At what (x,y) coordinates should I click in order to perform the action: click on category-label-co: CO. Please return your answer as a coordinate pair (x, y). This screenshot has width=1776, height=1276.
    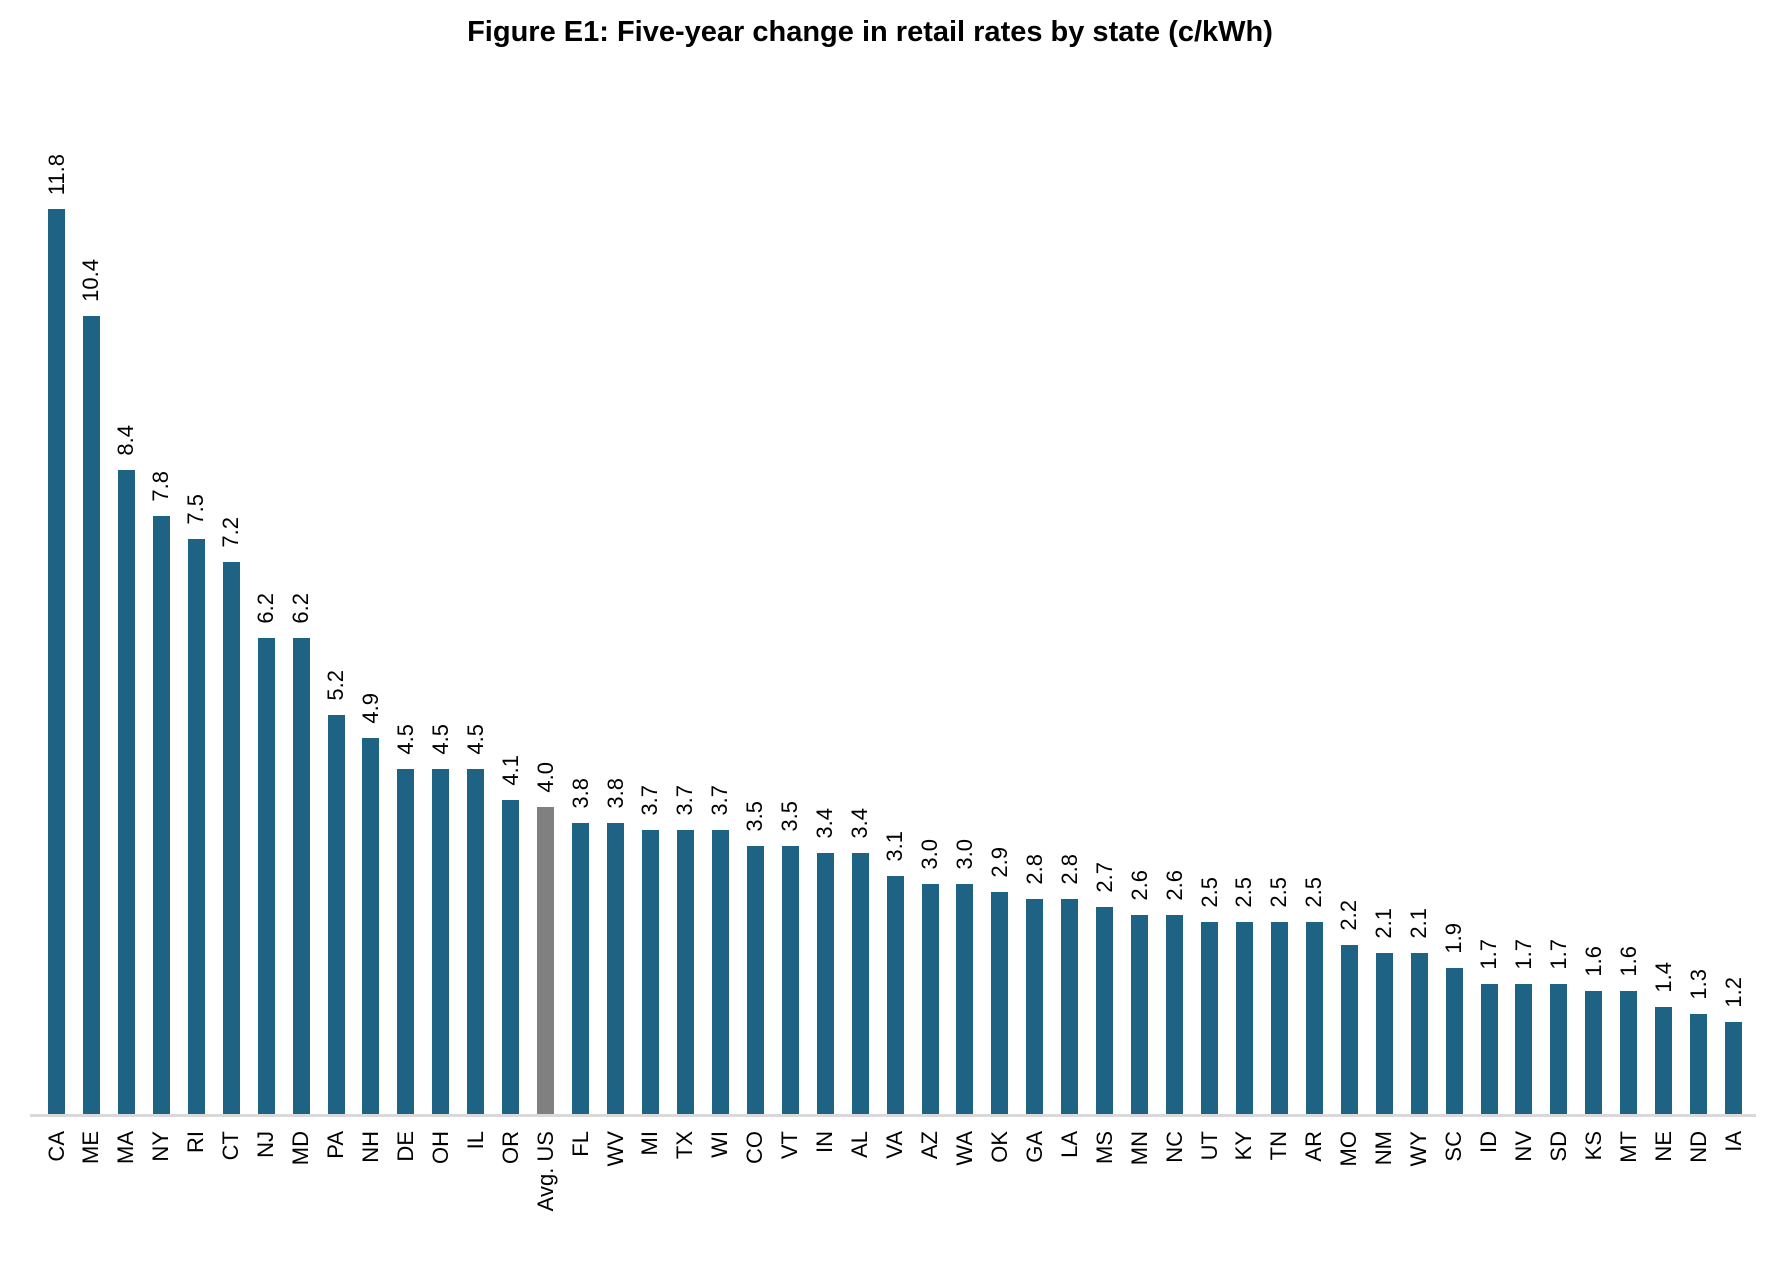
    Looking at the image, I should click on (755, 1147).